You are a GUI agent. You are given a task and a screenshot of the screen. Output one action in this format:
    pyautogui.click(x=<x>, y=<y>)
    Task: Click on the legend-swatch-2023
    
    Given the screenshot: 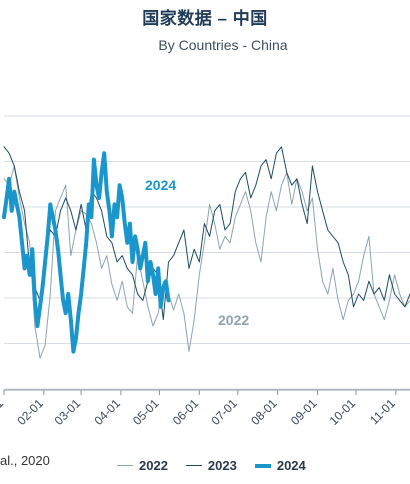 What is the action you would take?
    pyautogui.click(x=193, y=465)
    